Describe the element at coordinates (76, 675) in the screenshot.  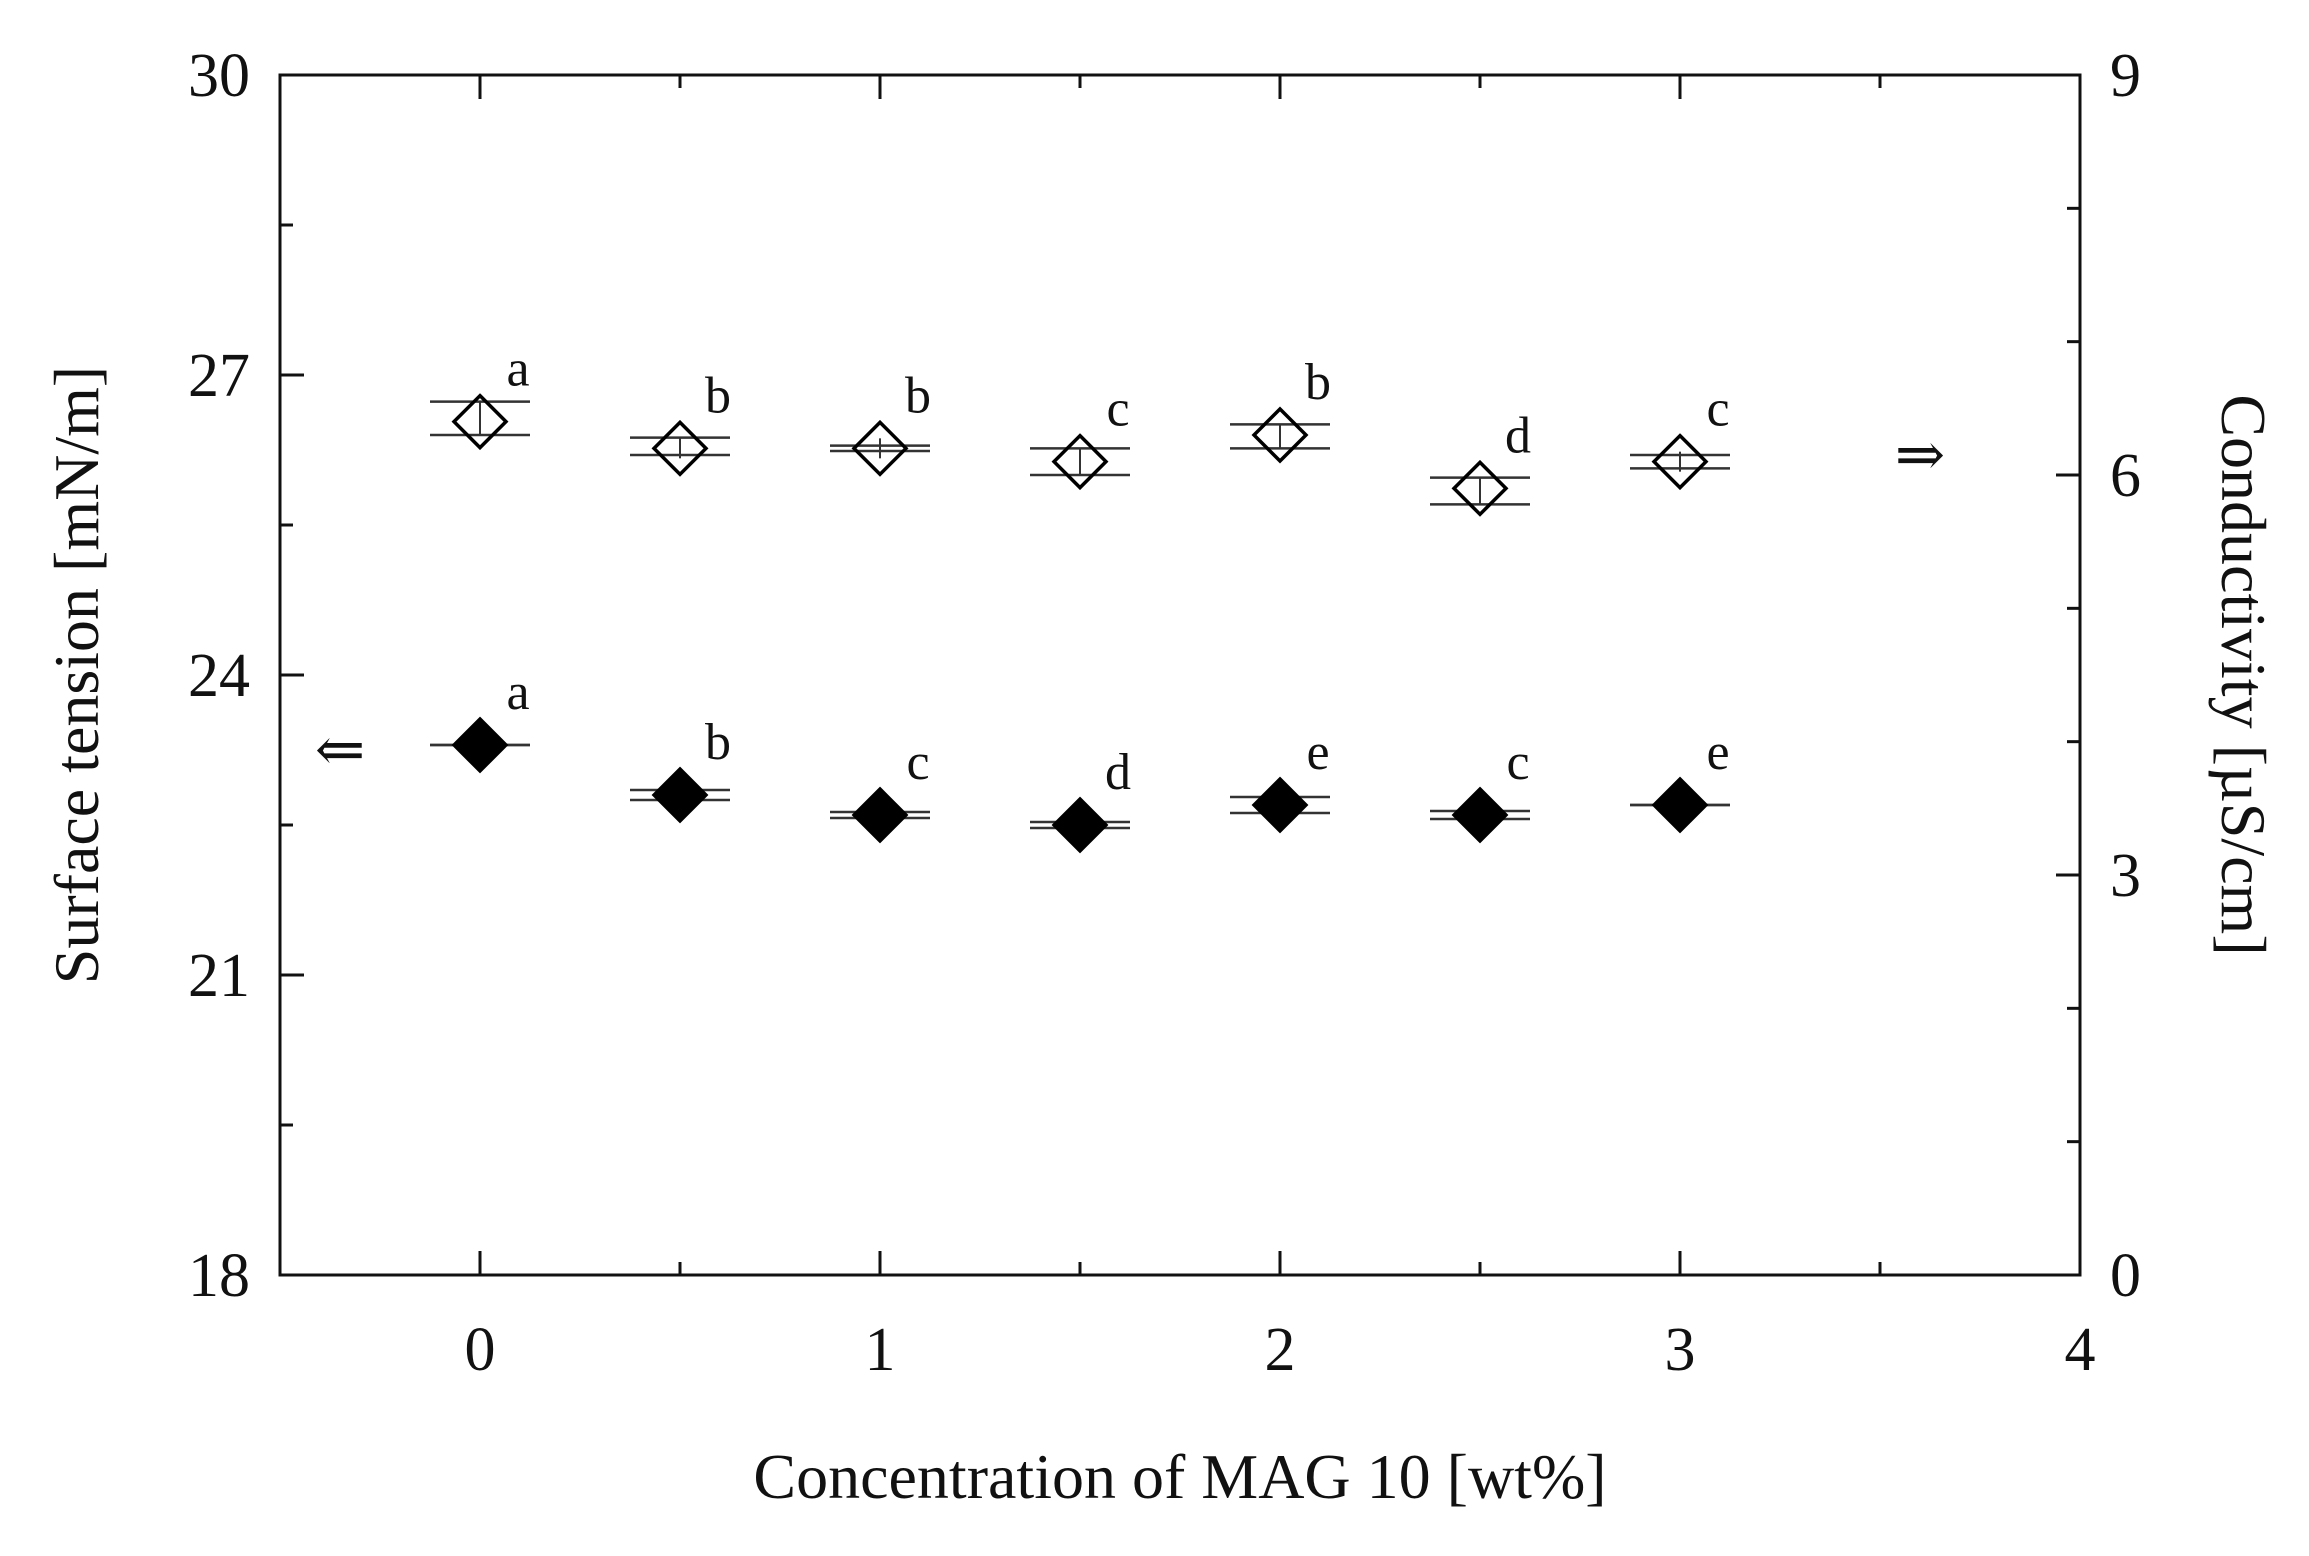
I see `y-axis-left-title: Surface tension [mN/m]` at that location.